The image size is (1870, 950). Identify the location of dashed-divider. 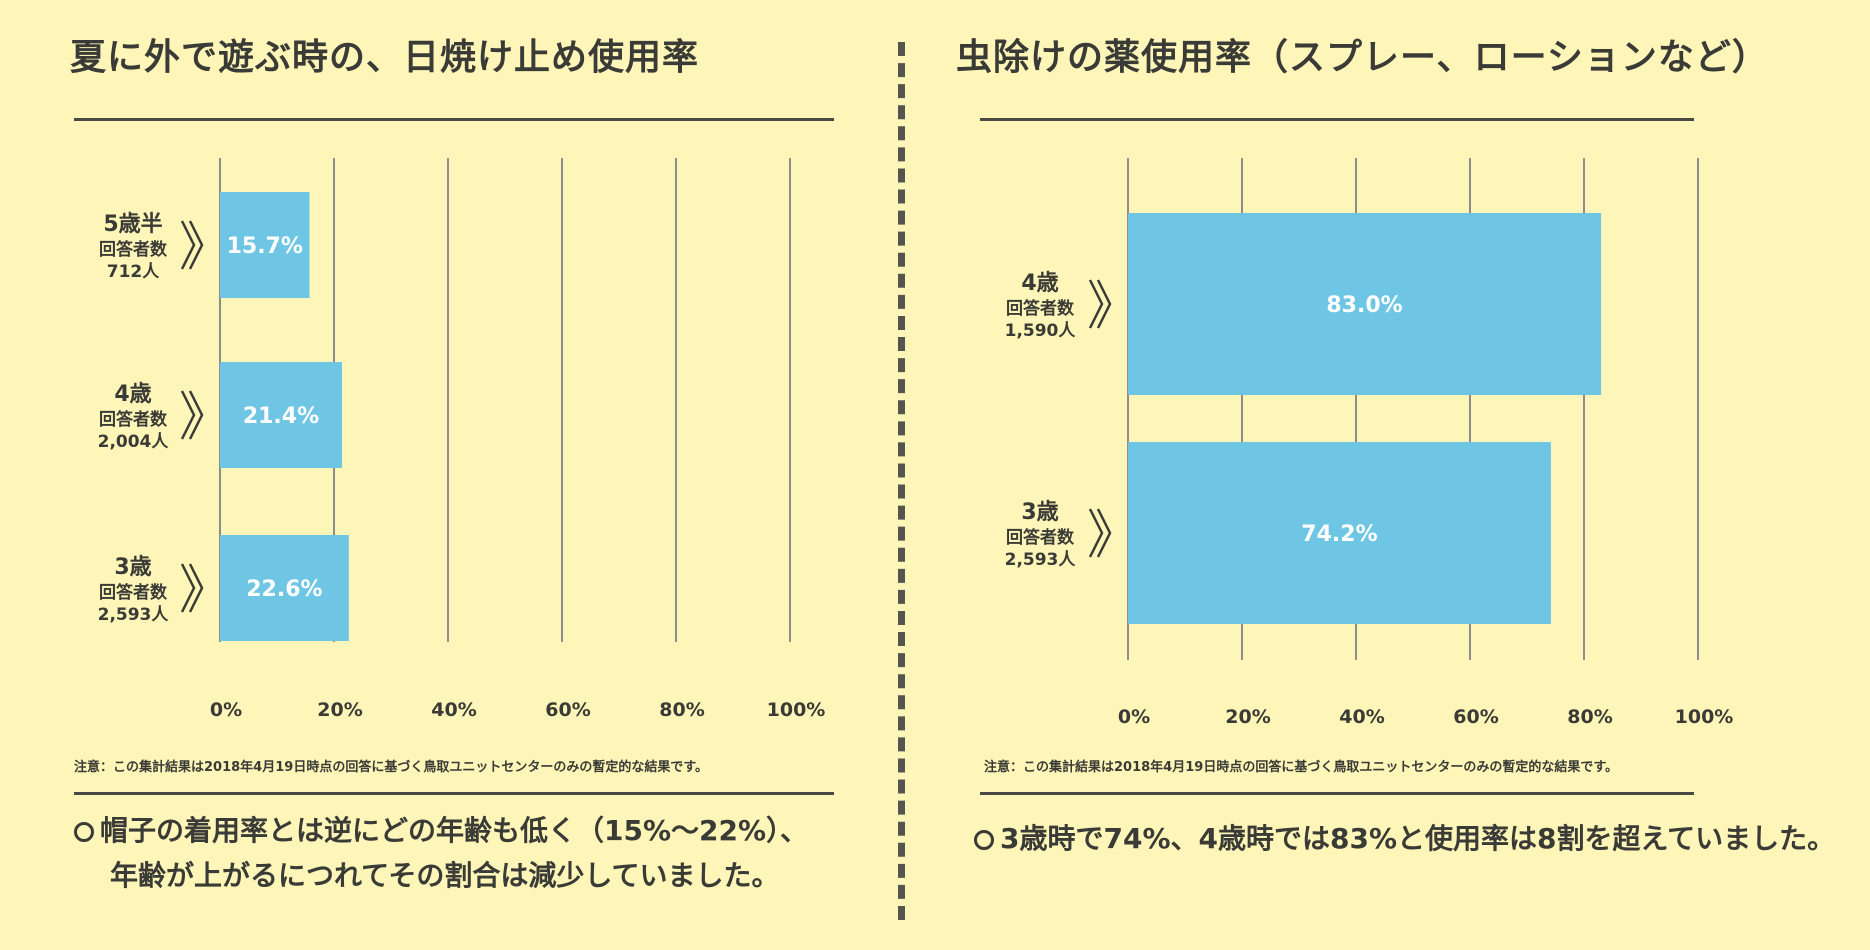
(901, 481).